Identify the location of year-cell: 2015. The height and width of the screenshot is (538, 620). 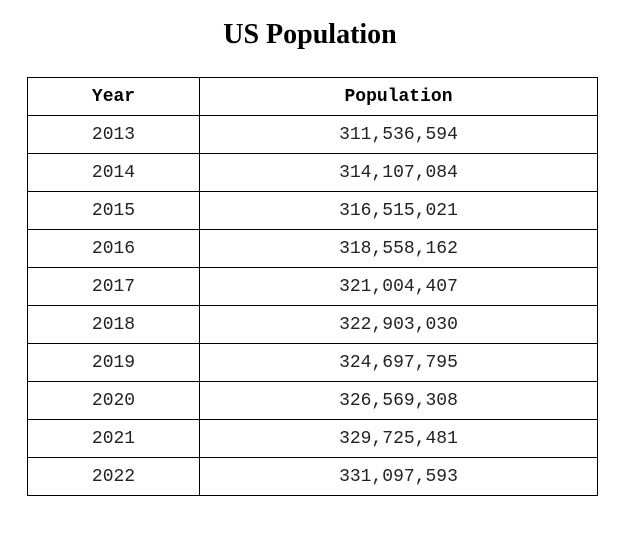
(113, 210).